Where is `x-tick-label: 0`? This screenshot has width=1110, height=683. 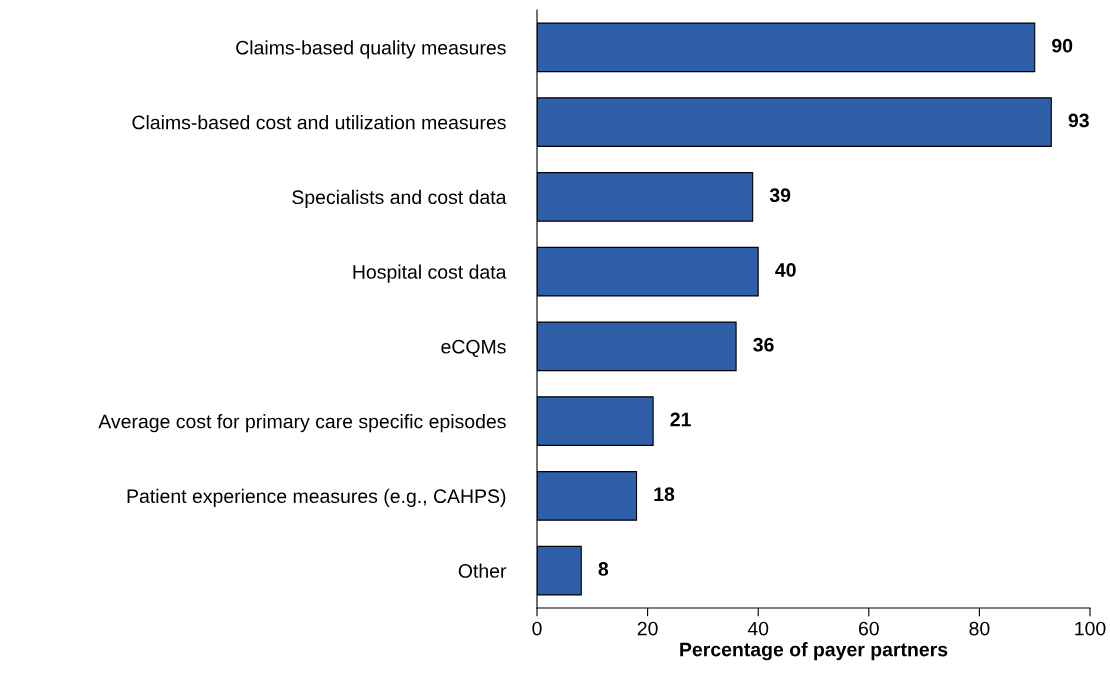
x-tick-label: 0 is located at coordinates (537, 628).